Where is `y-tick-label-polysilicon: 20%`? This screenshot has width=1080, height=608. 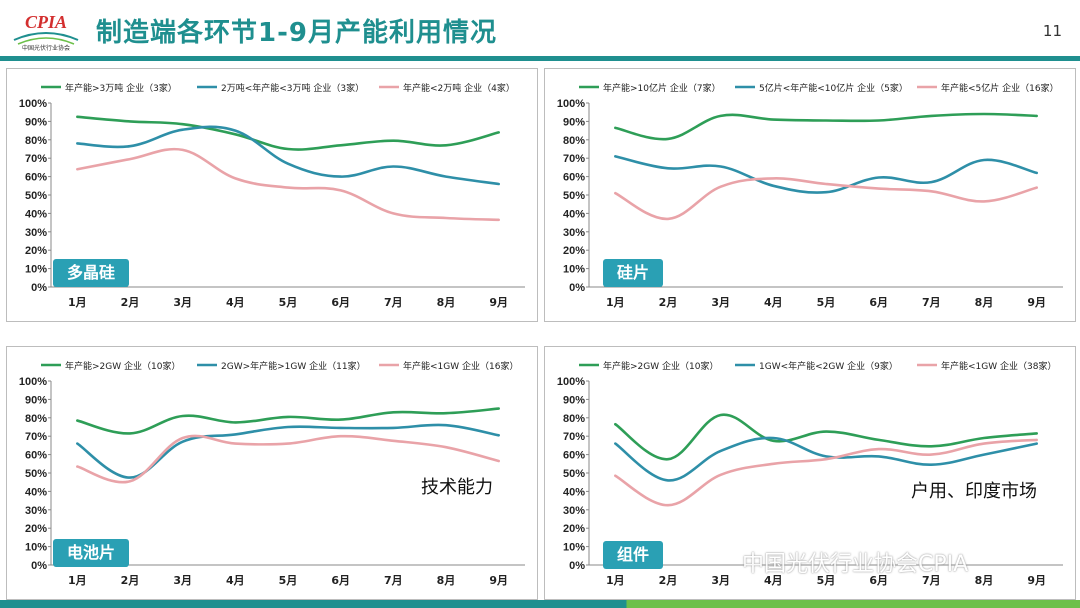 y-tick-label-polysilicon: 20% is located at coordinates (36, 251).